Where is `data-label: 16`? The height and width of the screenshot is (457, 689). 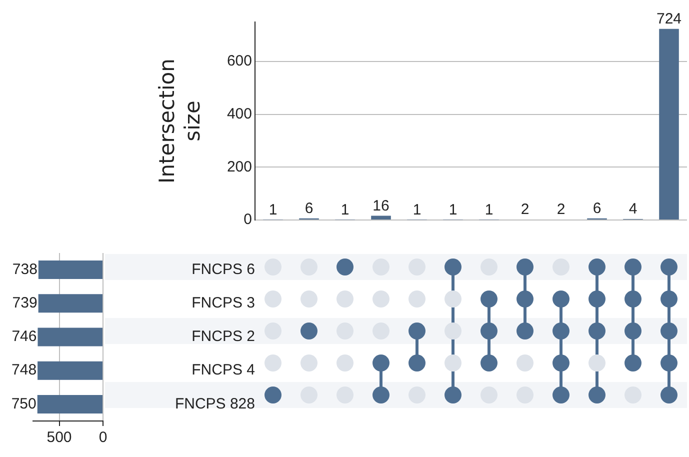 data-label: 16 is located at coordinates (381, 205).